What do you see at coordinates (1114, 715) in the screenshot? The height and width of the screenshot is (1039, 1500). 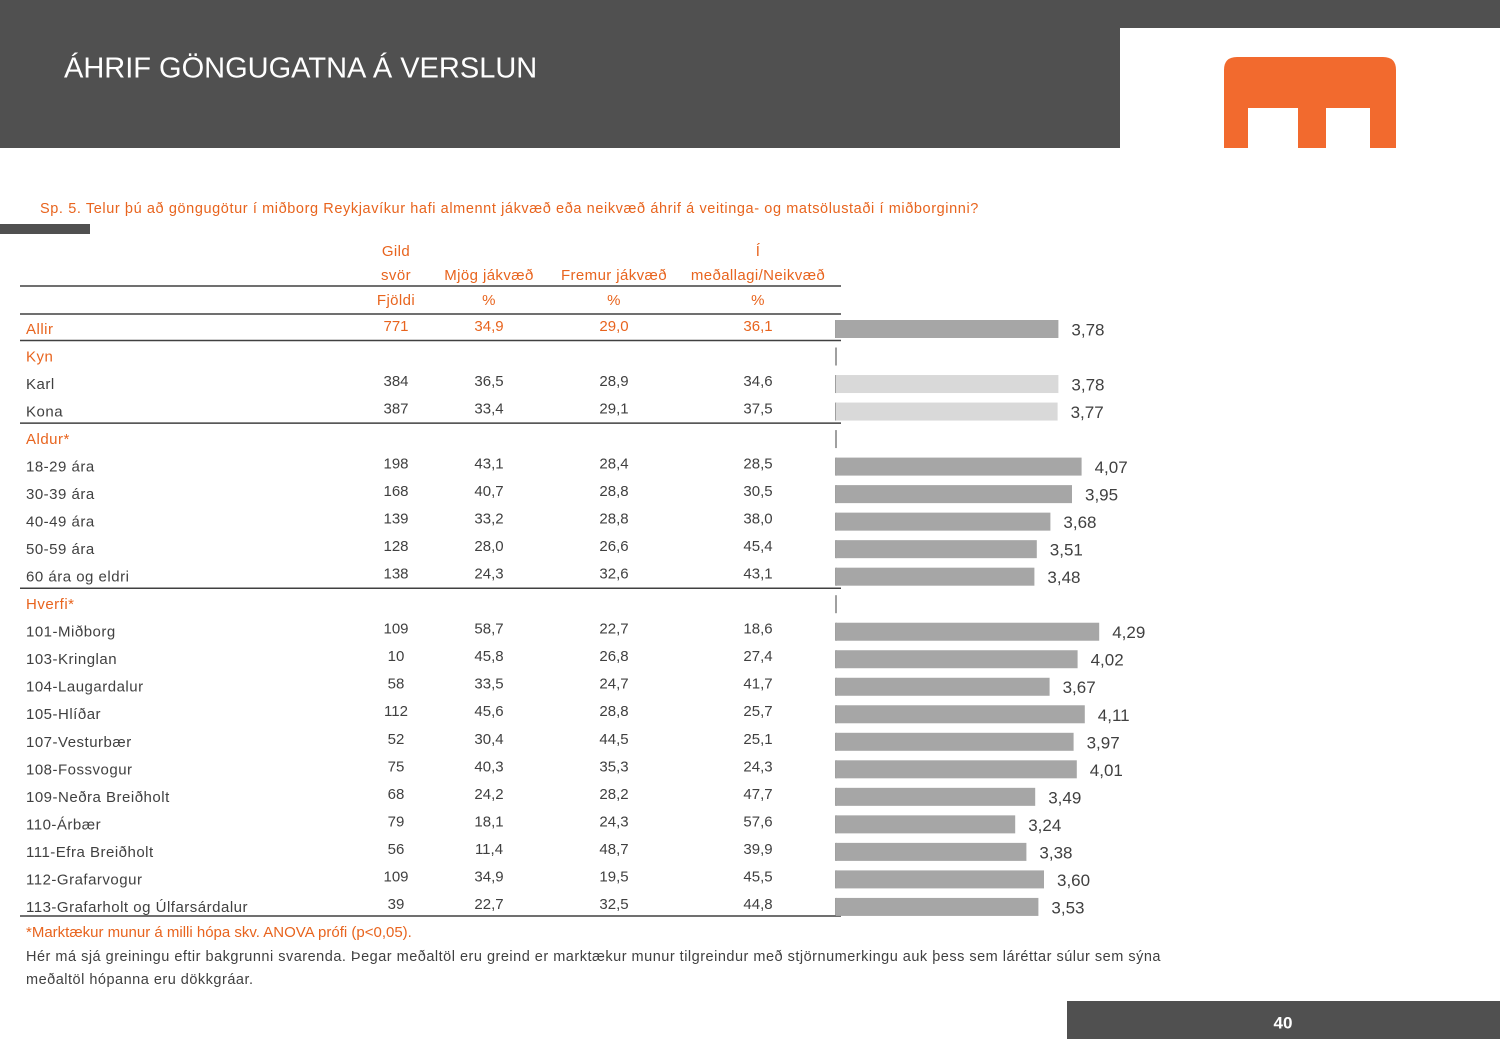 I see `bar-value: 4,11` at bounding box center [1114, 715].